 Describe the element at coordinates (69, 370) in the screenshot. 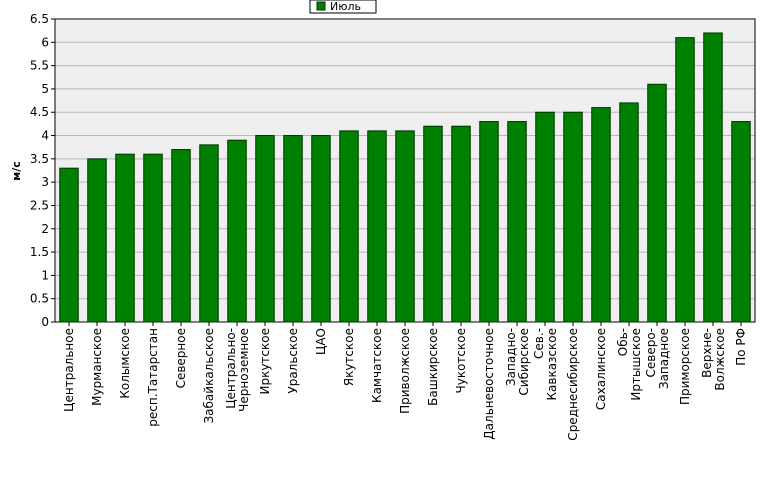

I see `x-tick-label: Центральное` at that location.